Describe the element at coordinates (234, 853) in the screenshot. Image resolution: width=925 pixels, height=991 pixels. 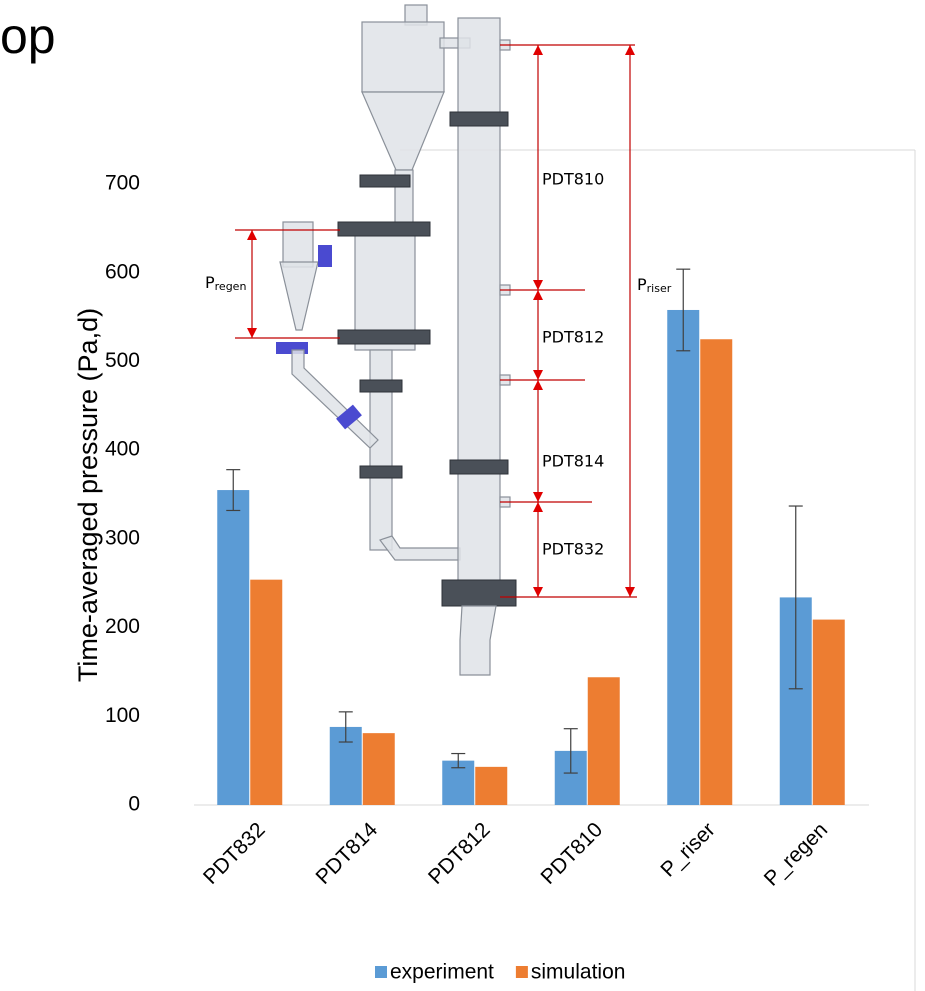
I see `x-tick-label: PDT832` at that location.